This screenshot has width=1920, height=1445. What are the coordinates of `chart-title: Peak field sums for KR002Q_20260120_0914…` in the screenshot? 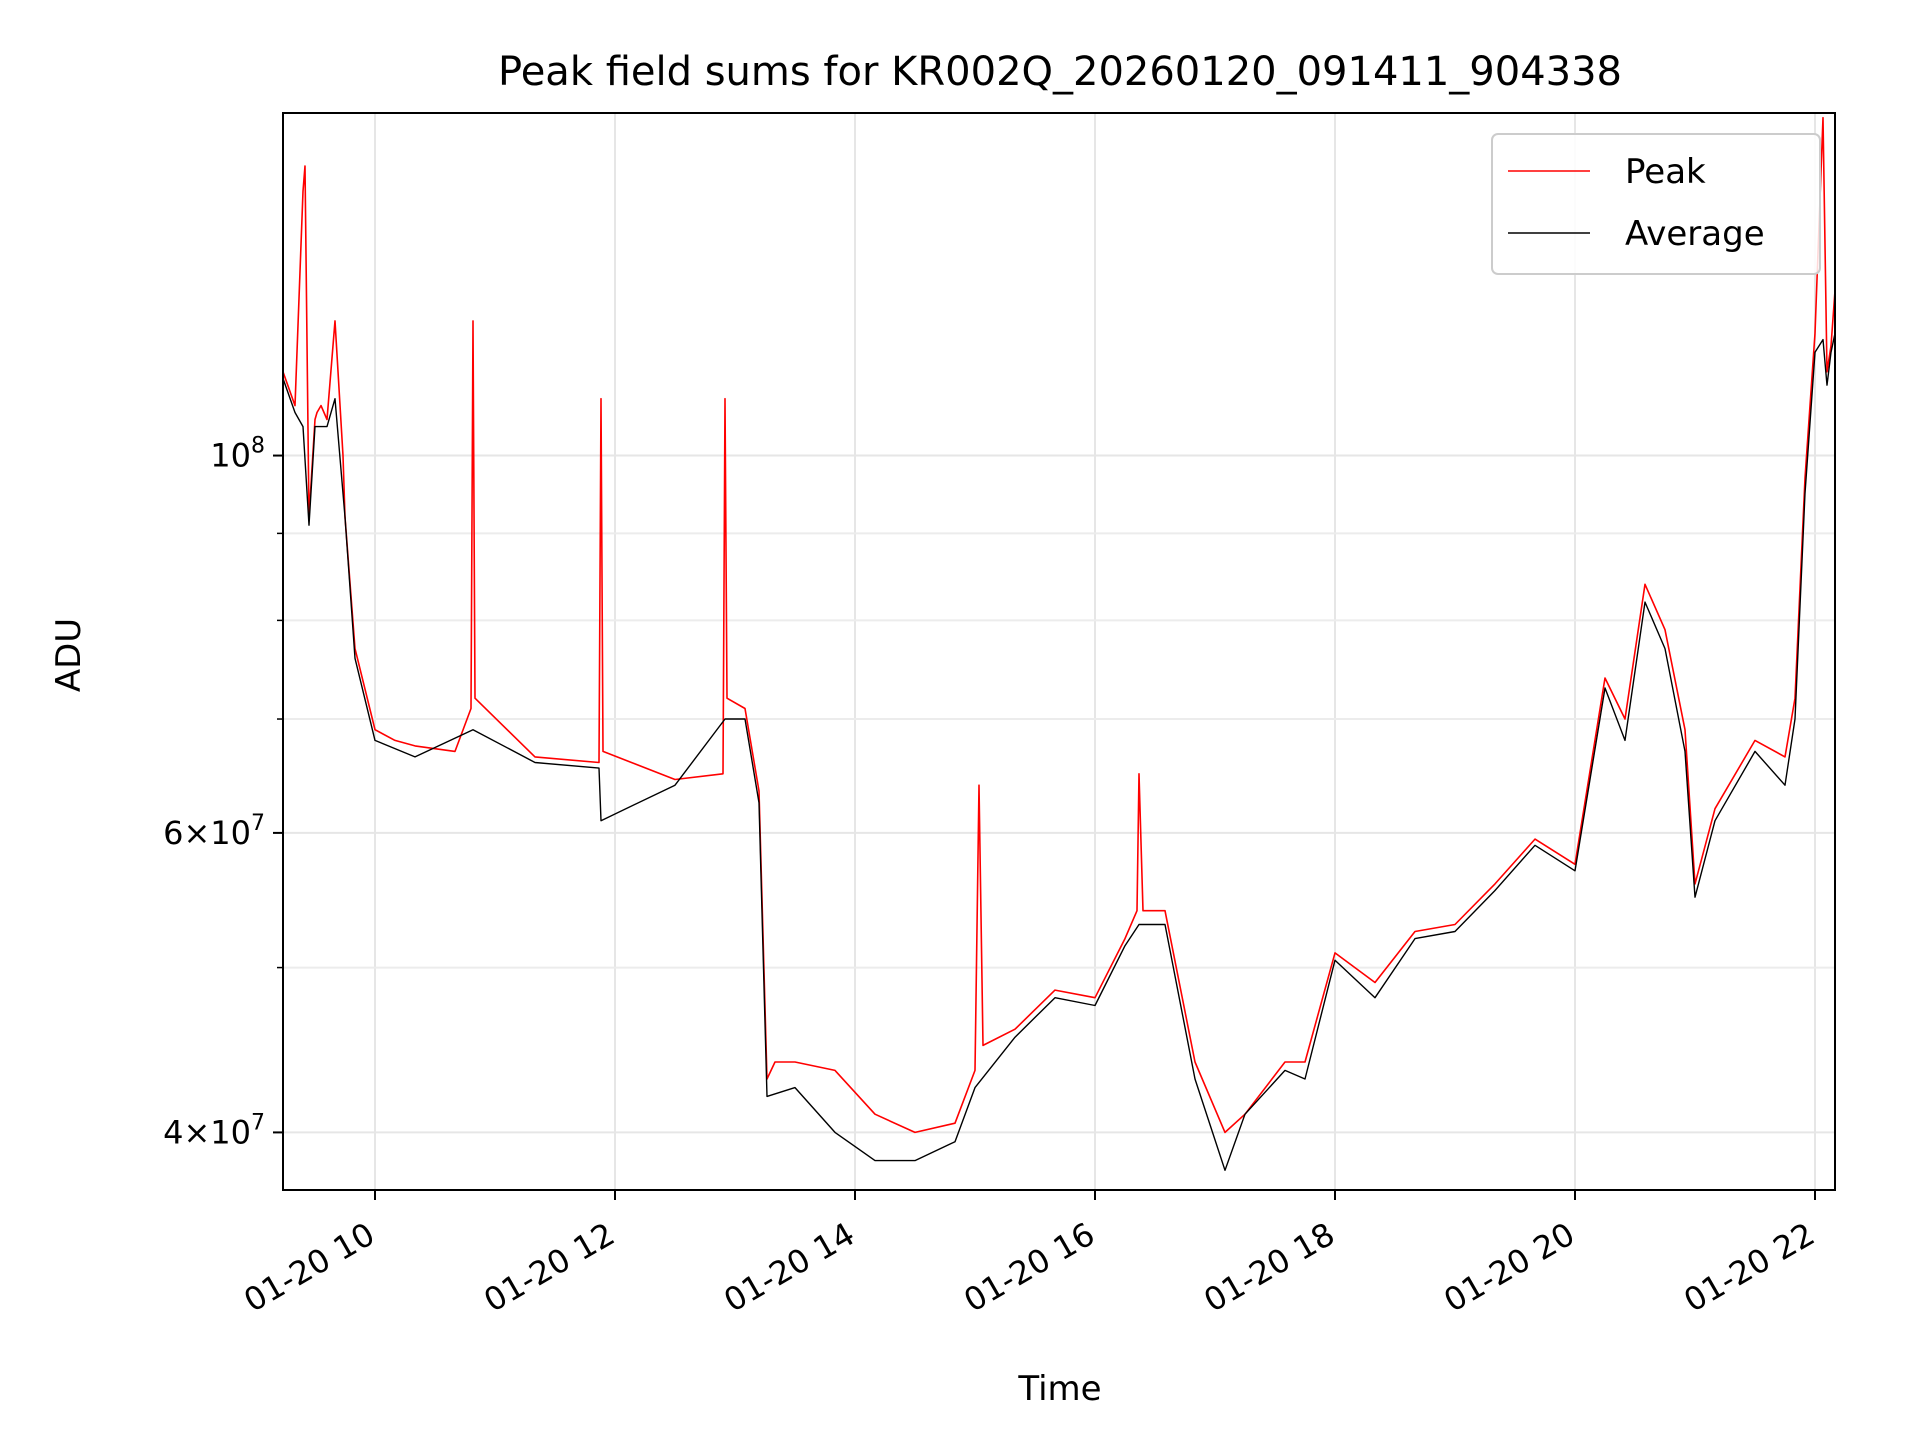 It's located at (1060, 72).